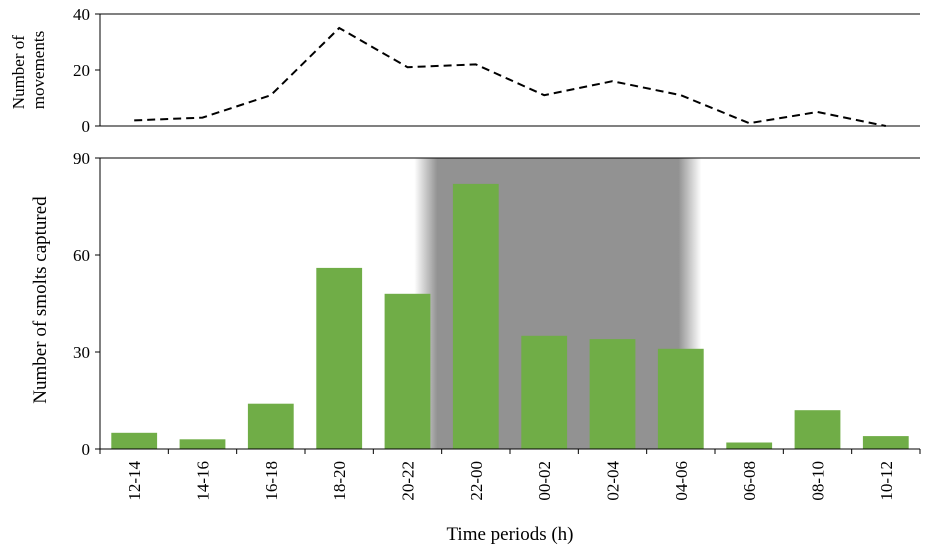  I want to click on x-tick-label-22-00: 22-00, so click(476, 481).